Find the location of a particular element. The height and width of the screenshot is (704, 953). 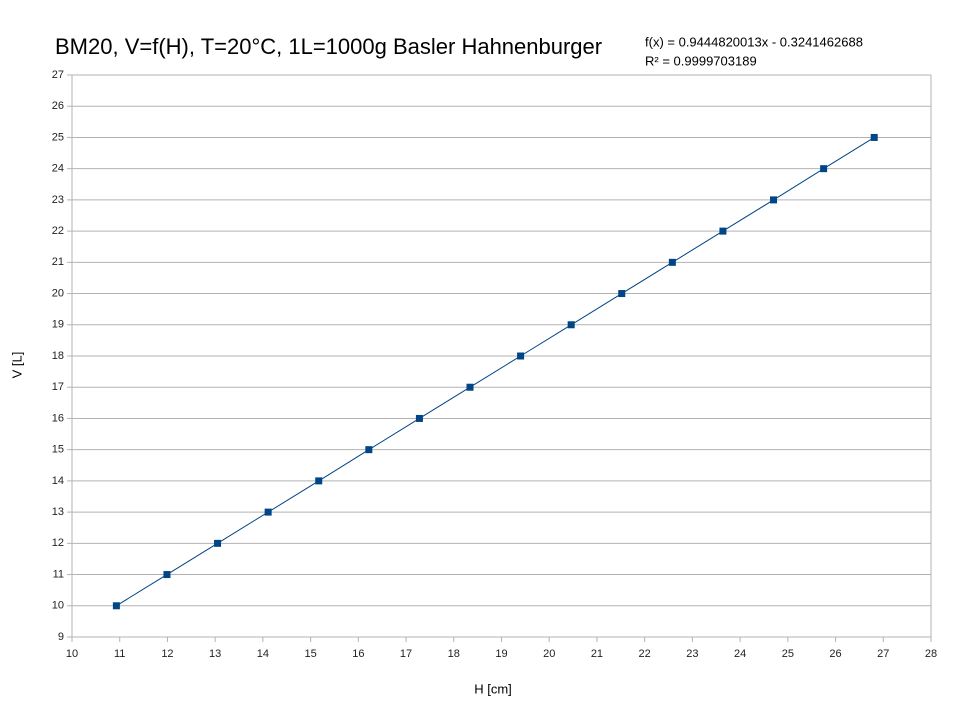

x-tick-label: 27 is located at coordinates (883, 654).